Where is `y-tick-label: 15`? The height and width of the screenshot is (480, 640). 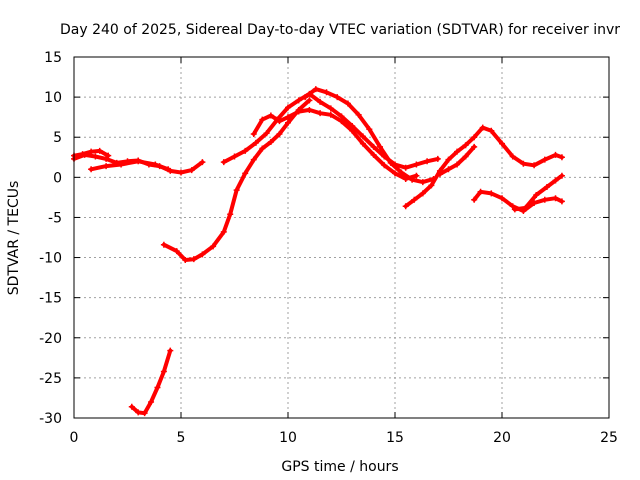
y-tick-label: 15 is located at coordinates (53, 58).